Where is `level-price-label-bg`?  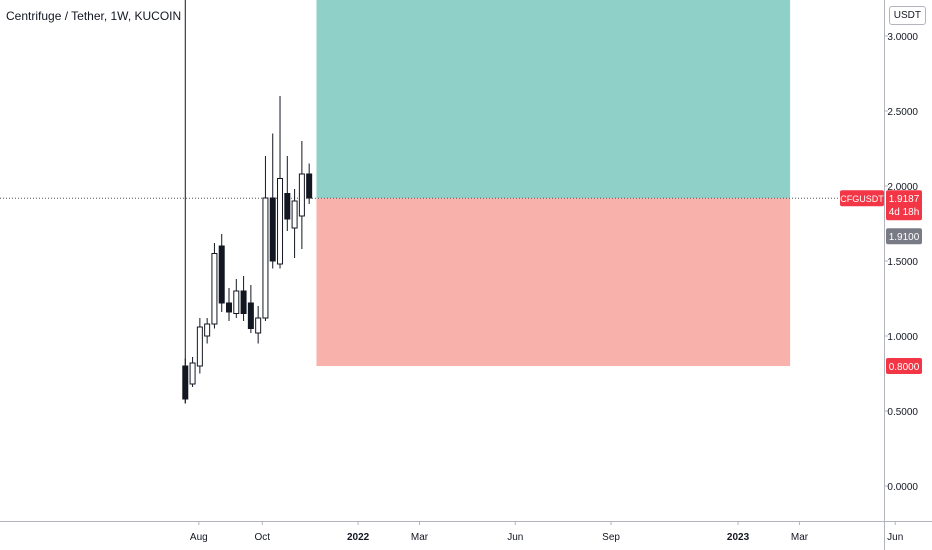
level-price-label-bg is located at coordinates (904, 236).